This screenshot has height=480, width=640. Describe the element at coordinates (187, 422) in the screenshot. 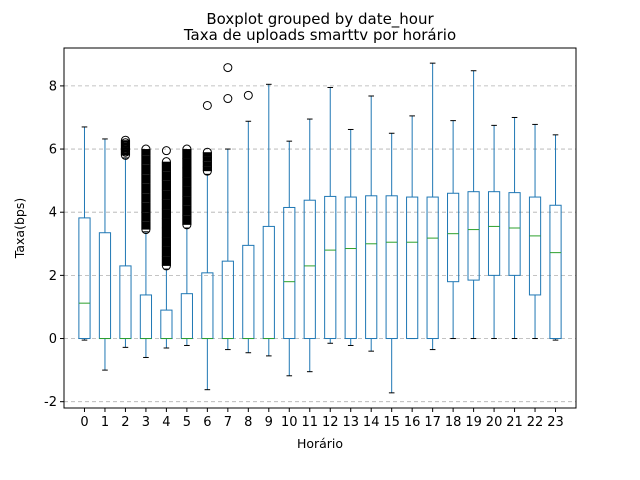

I see `x-tick-label: 5` at that location.